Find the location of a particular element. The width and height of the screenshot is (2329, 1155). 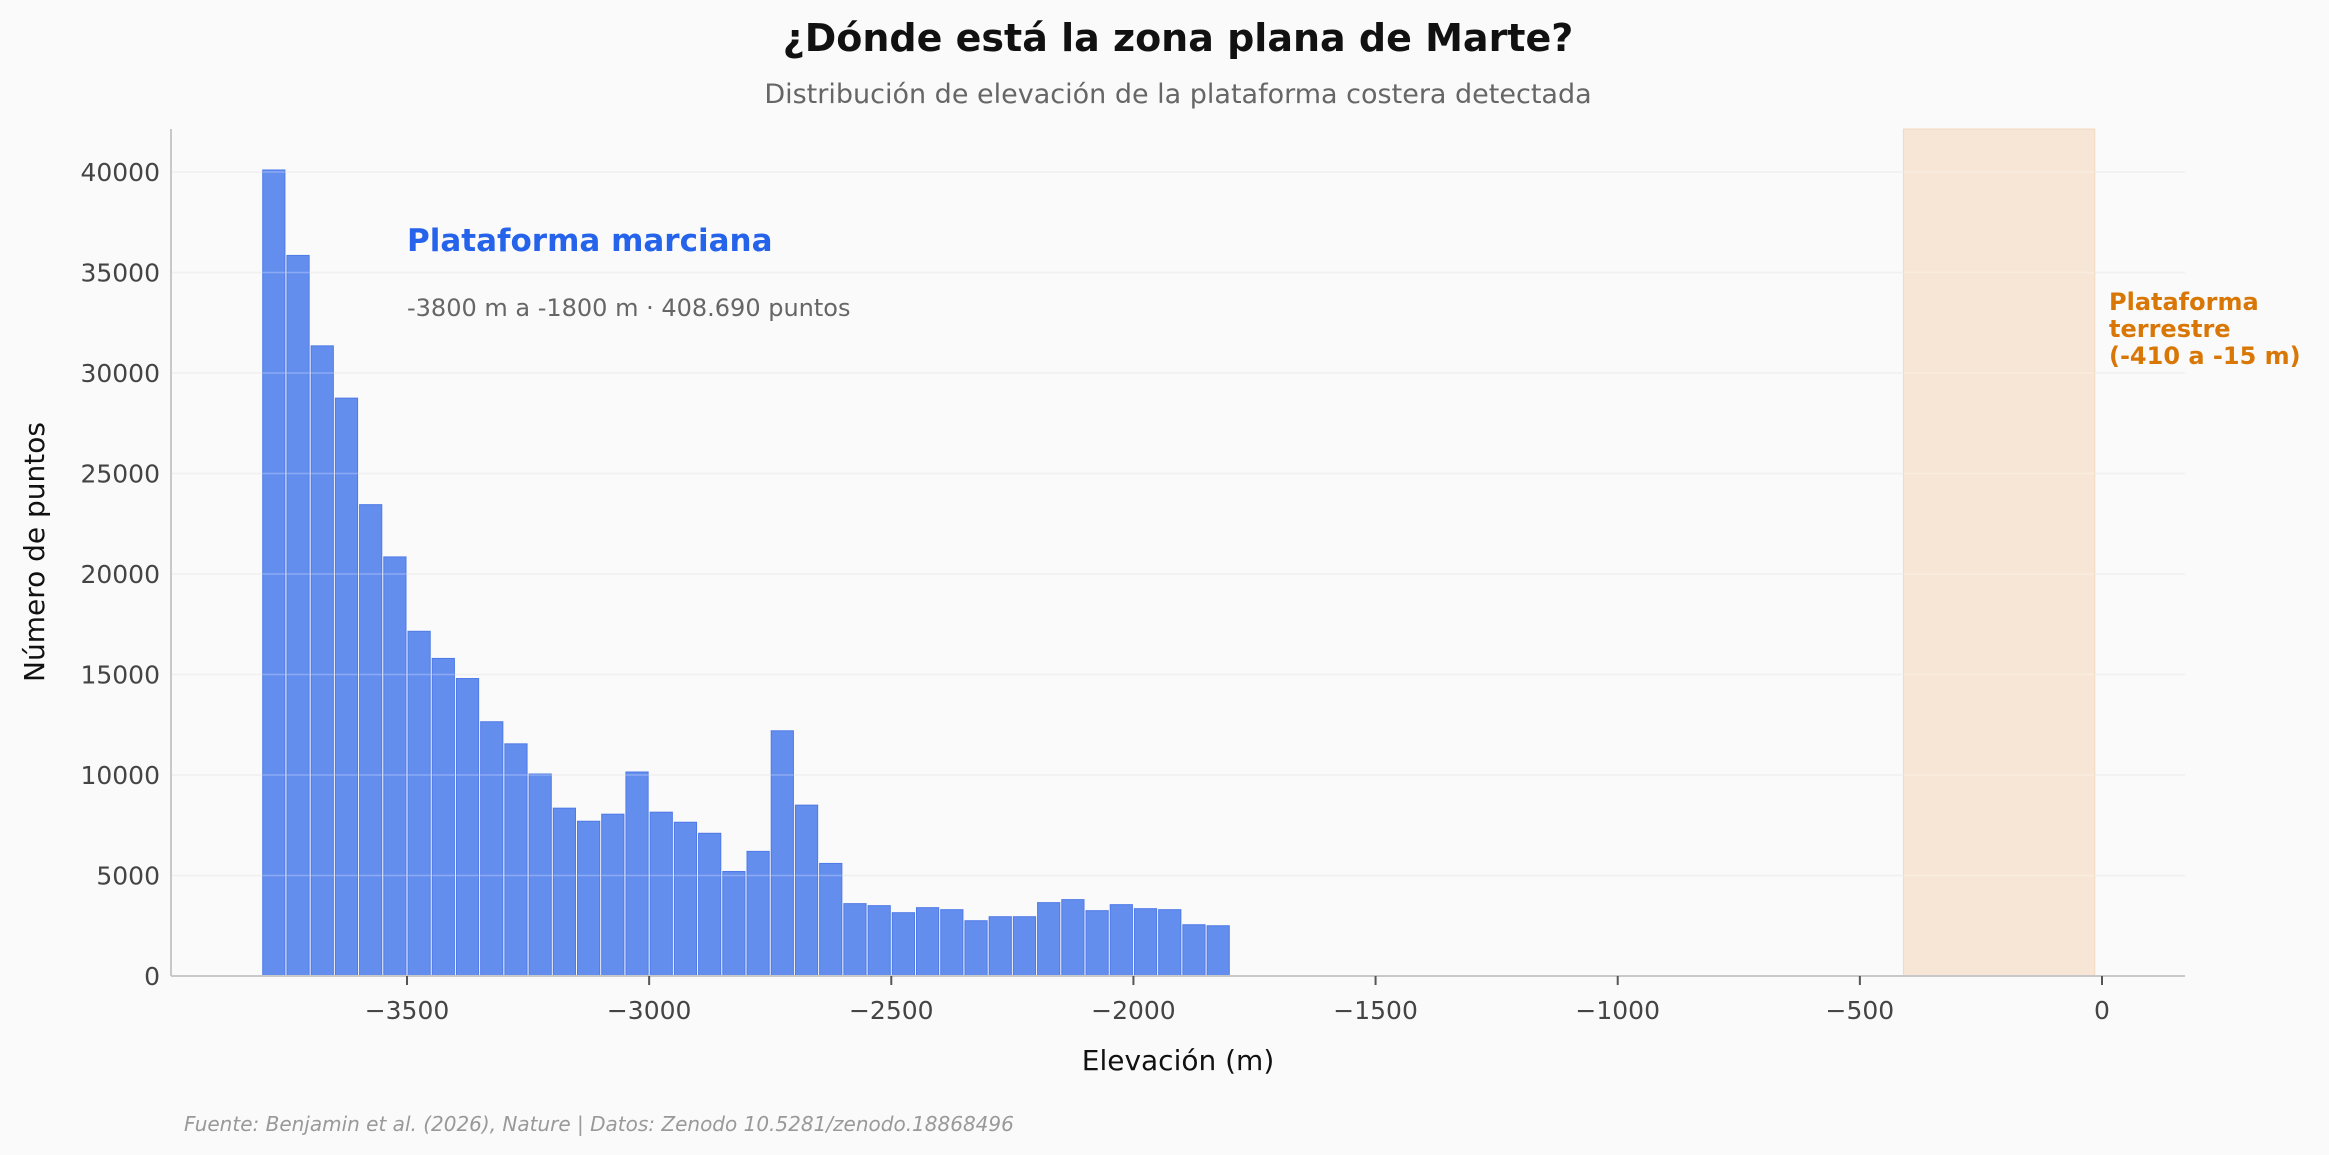

x-ticks: −3500 −3000 −2500 −2000 −1500 −1000 −500 0 is located at coordinates (1237, 1000).